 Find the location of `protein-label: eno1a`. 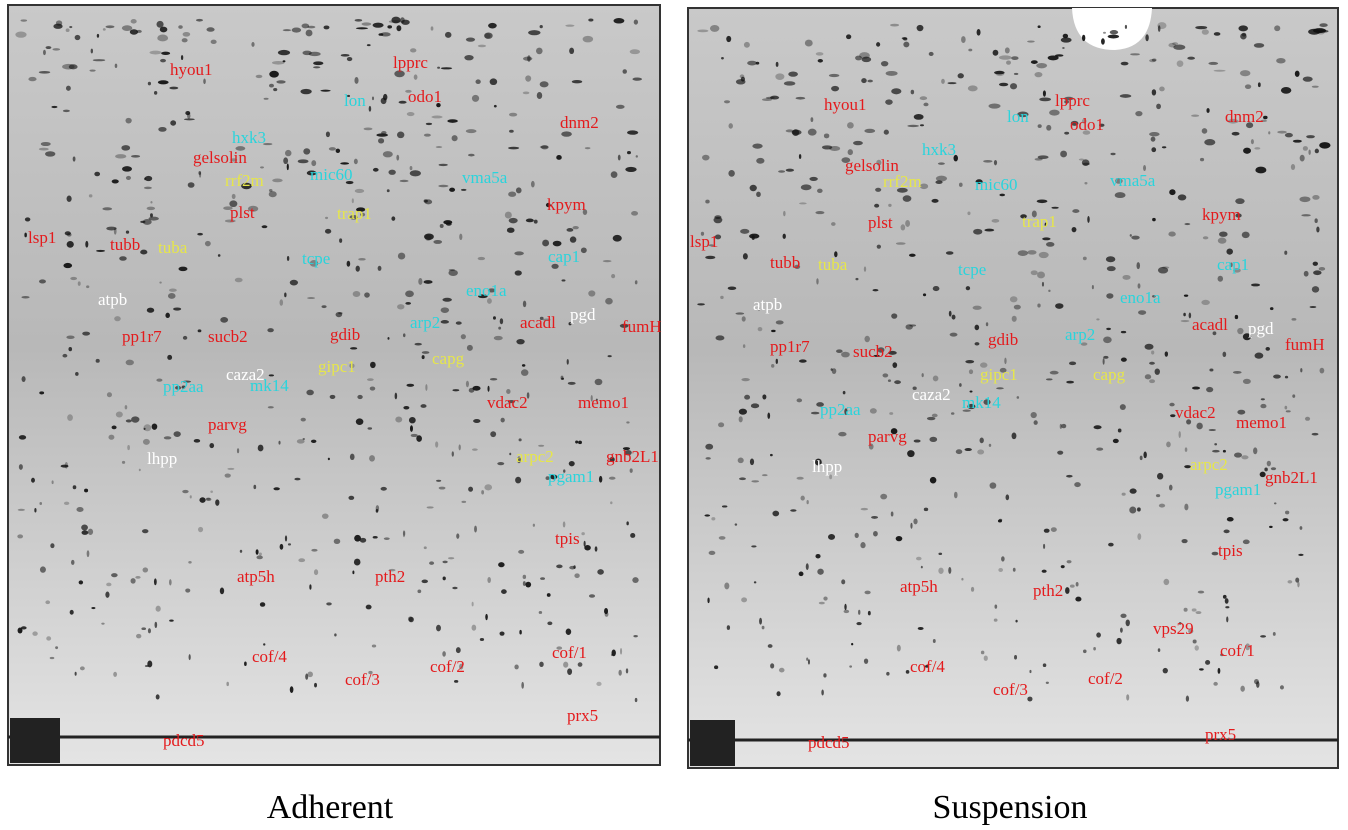

protein-label: eno1a is located at coordinates (1140, 297).